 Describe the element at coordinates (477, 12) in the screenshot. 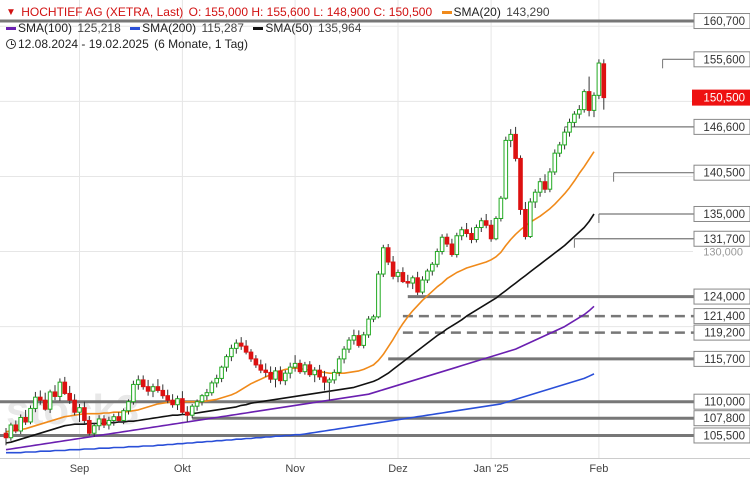

I see `sma20-label: SMA(20)` at that location.